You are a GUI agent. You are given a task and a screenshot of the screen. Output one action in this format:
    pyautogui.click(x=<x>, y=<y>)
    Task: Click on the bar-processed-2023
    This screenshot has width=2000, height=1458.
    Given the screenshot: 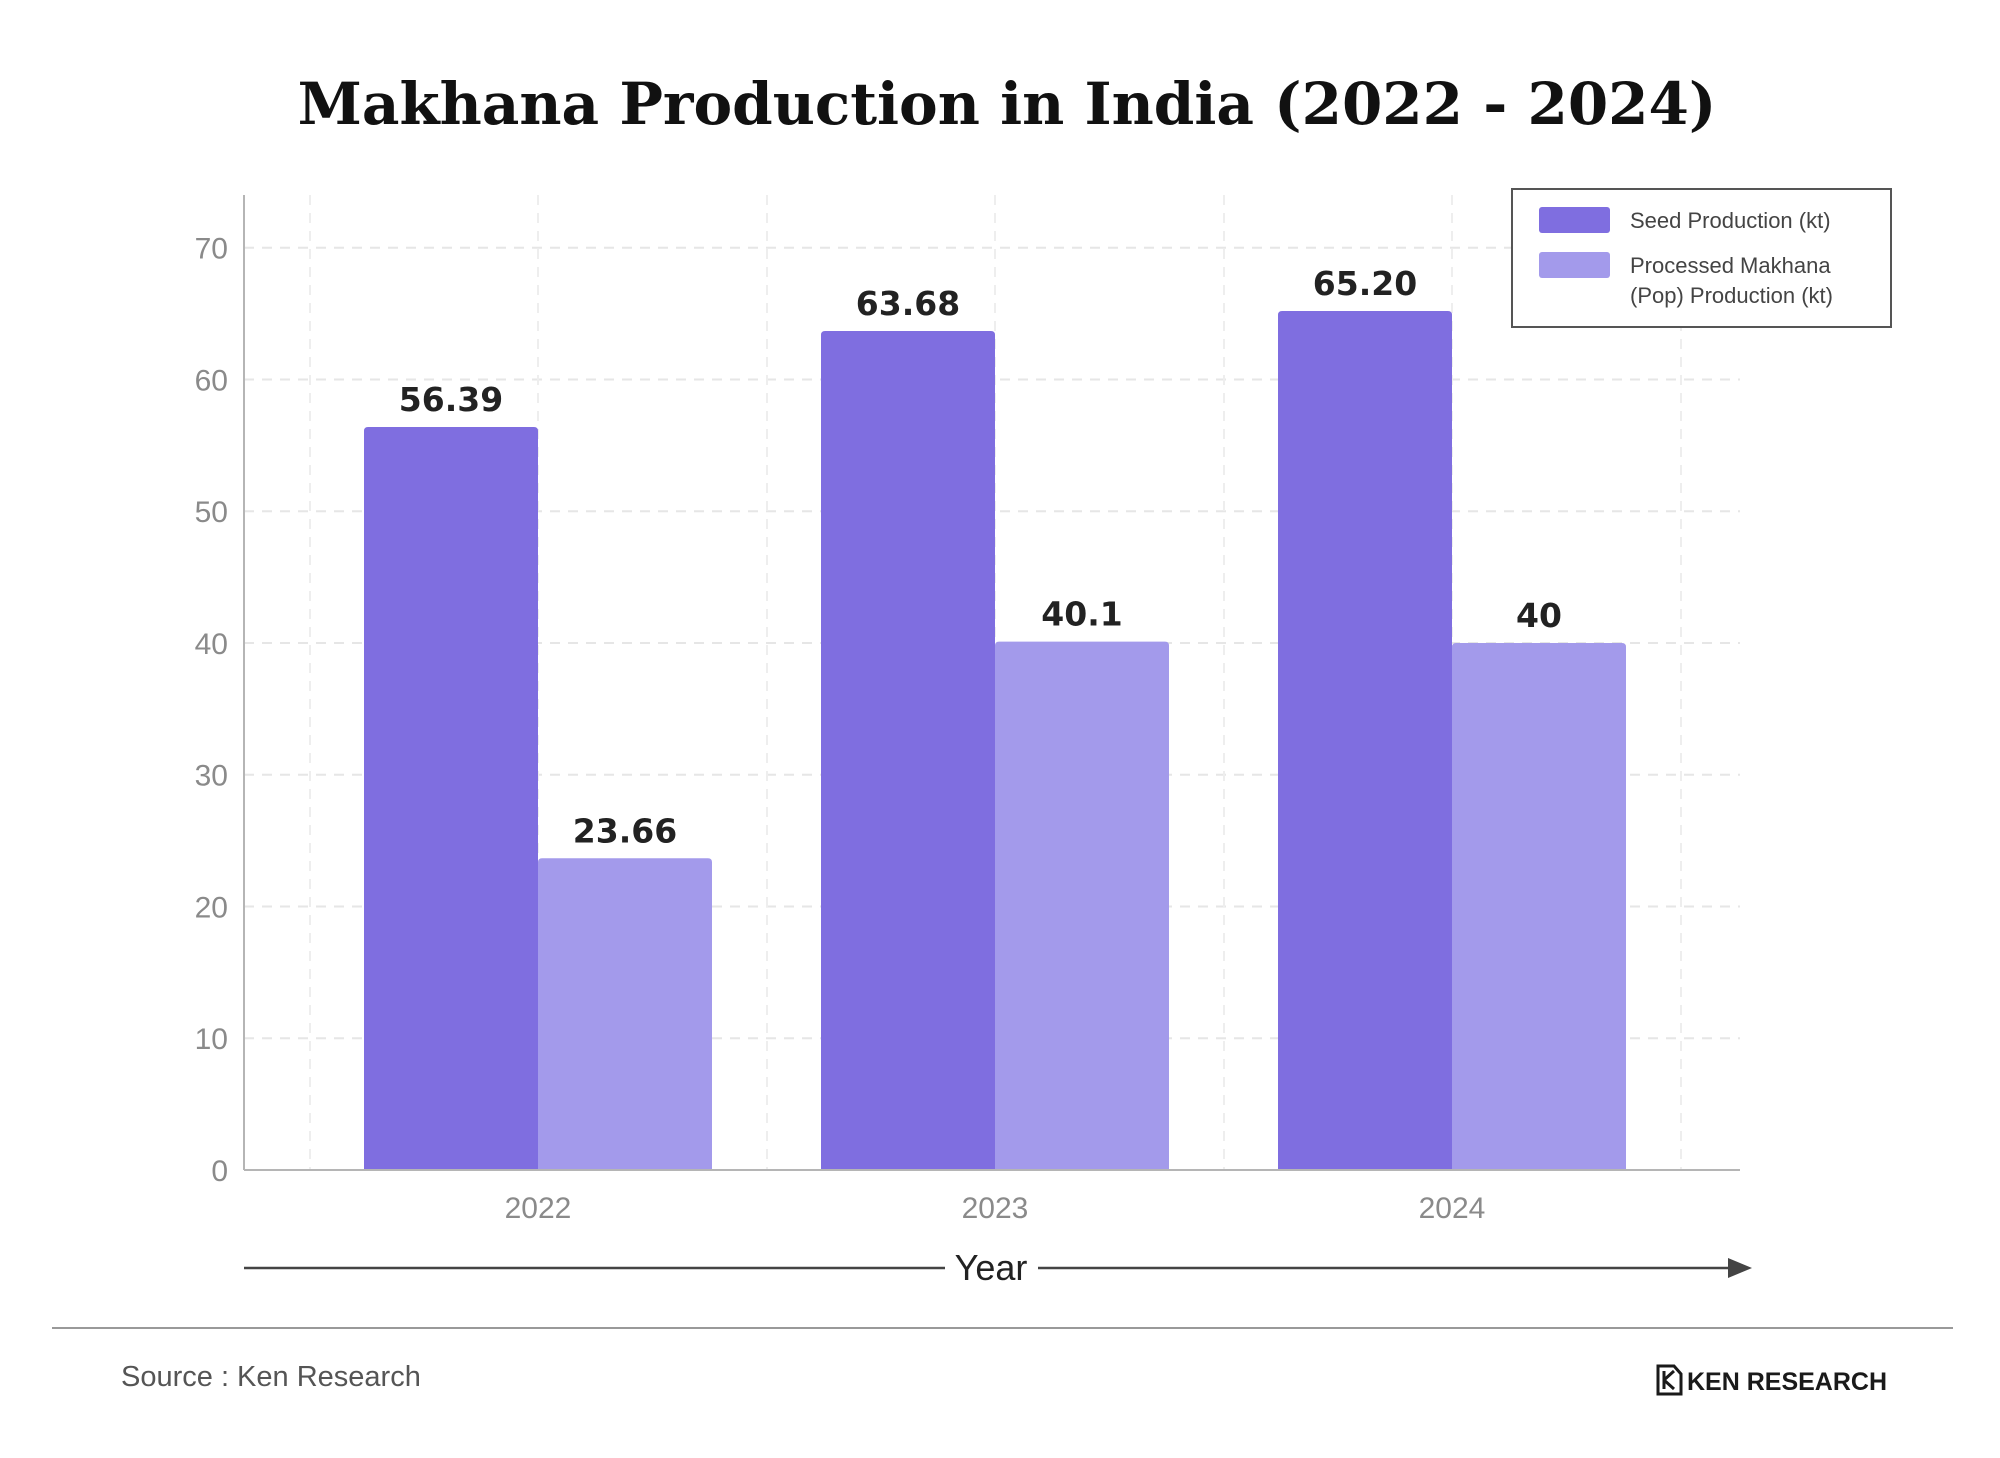 What is the action you would take?
    pyautogui.click(x=1082, y=905)
    